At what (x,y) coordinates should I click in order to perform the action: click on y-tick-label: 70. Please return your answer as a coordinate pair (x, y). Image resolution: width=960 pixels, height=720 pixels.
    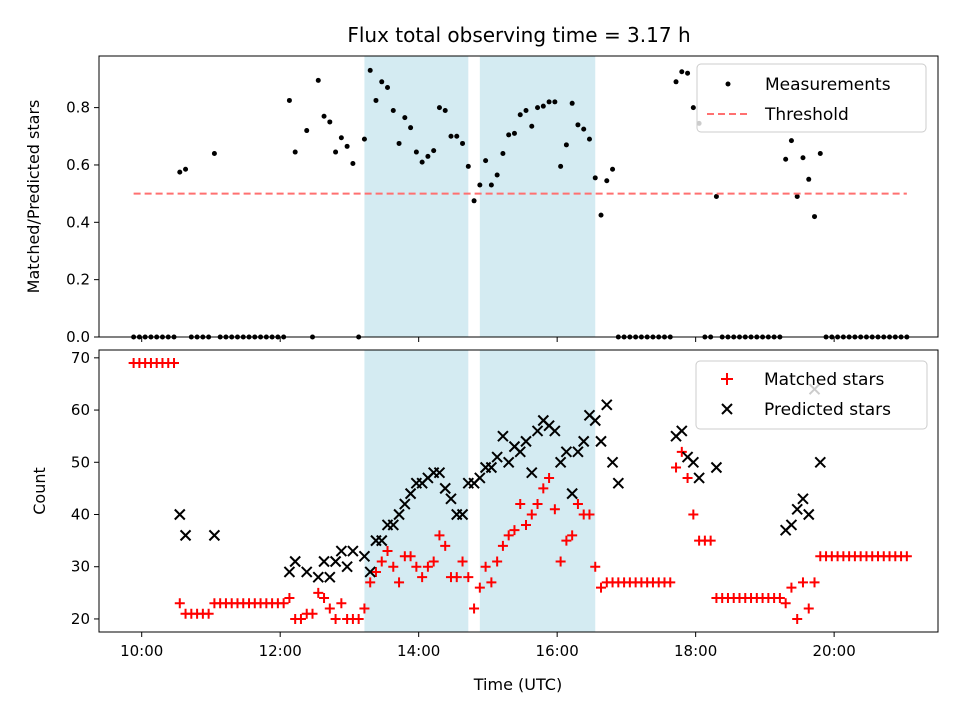
    Looking at the image, I should click on (80, 358).